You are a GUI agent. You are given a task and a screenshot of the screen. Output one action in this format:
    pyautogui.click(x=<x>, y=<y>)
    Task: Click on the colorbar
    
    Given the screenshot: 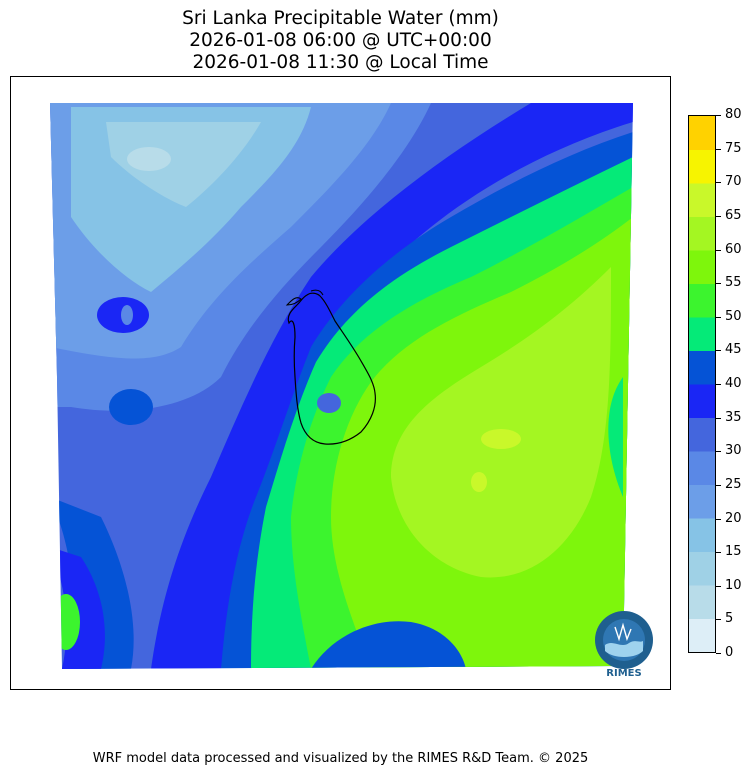 What is the action you would take?
    pyautogui.click(x=702, y=384)
    